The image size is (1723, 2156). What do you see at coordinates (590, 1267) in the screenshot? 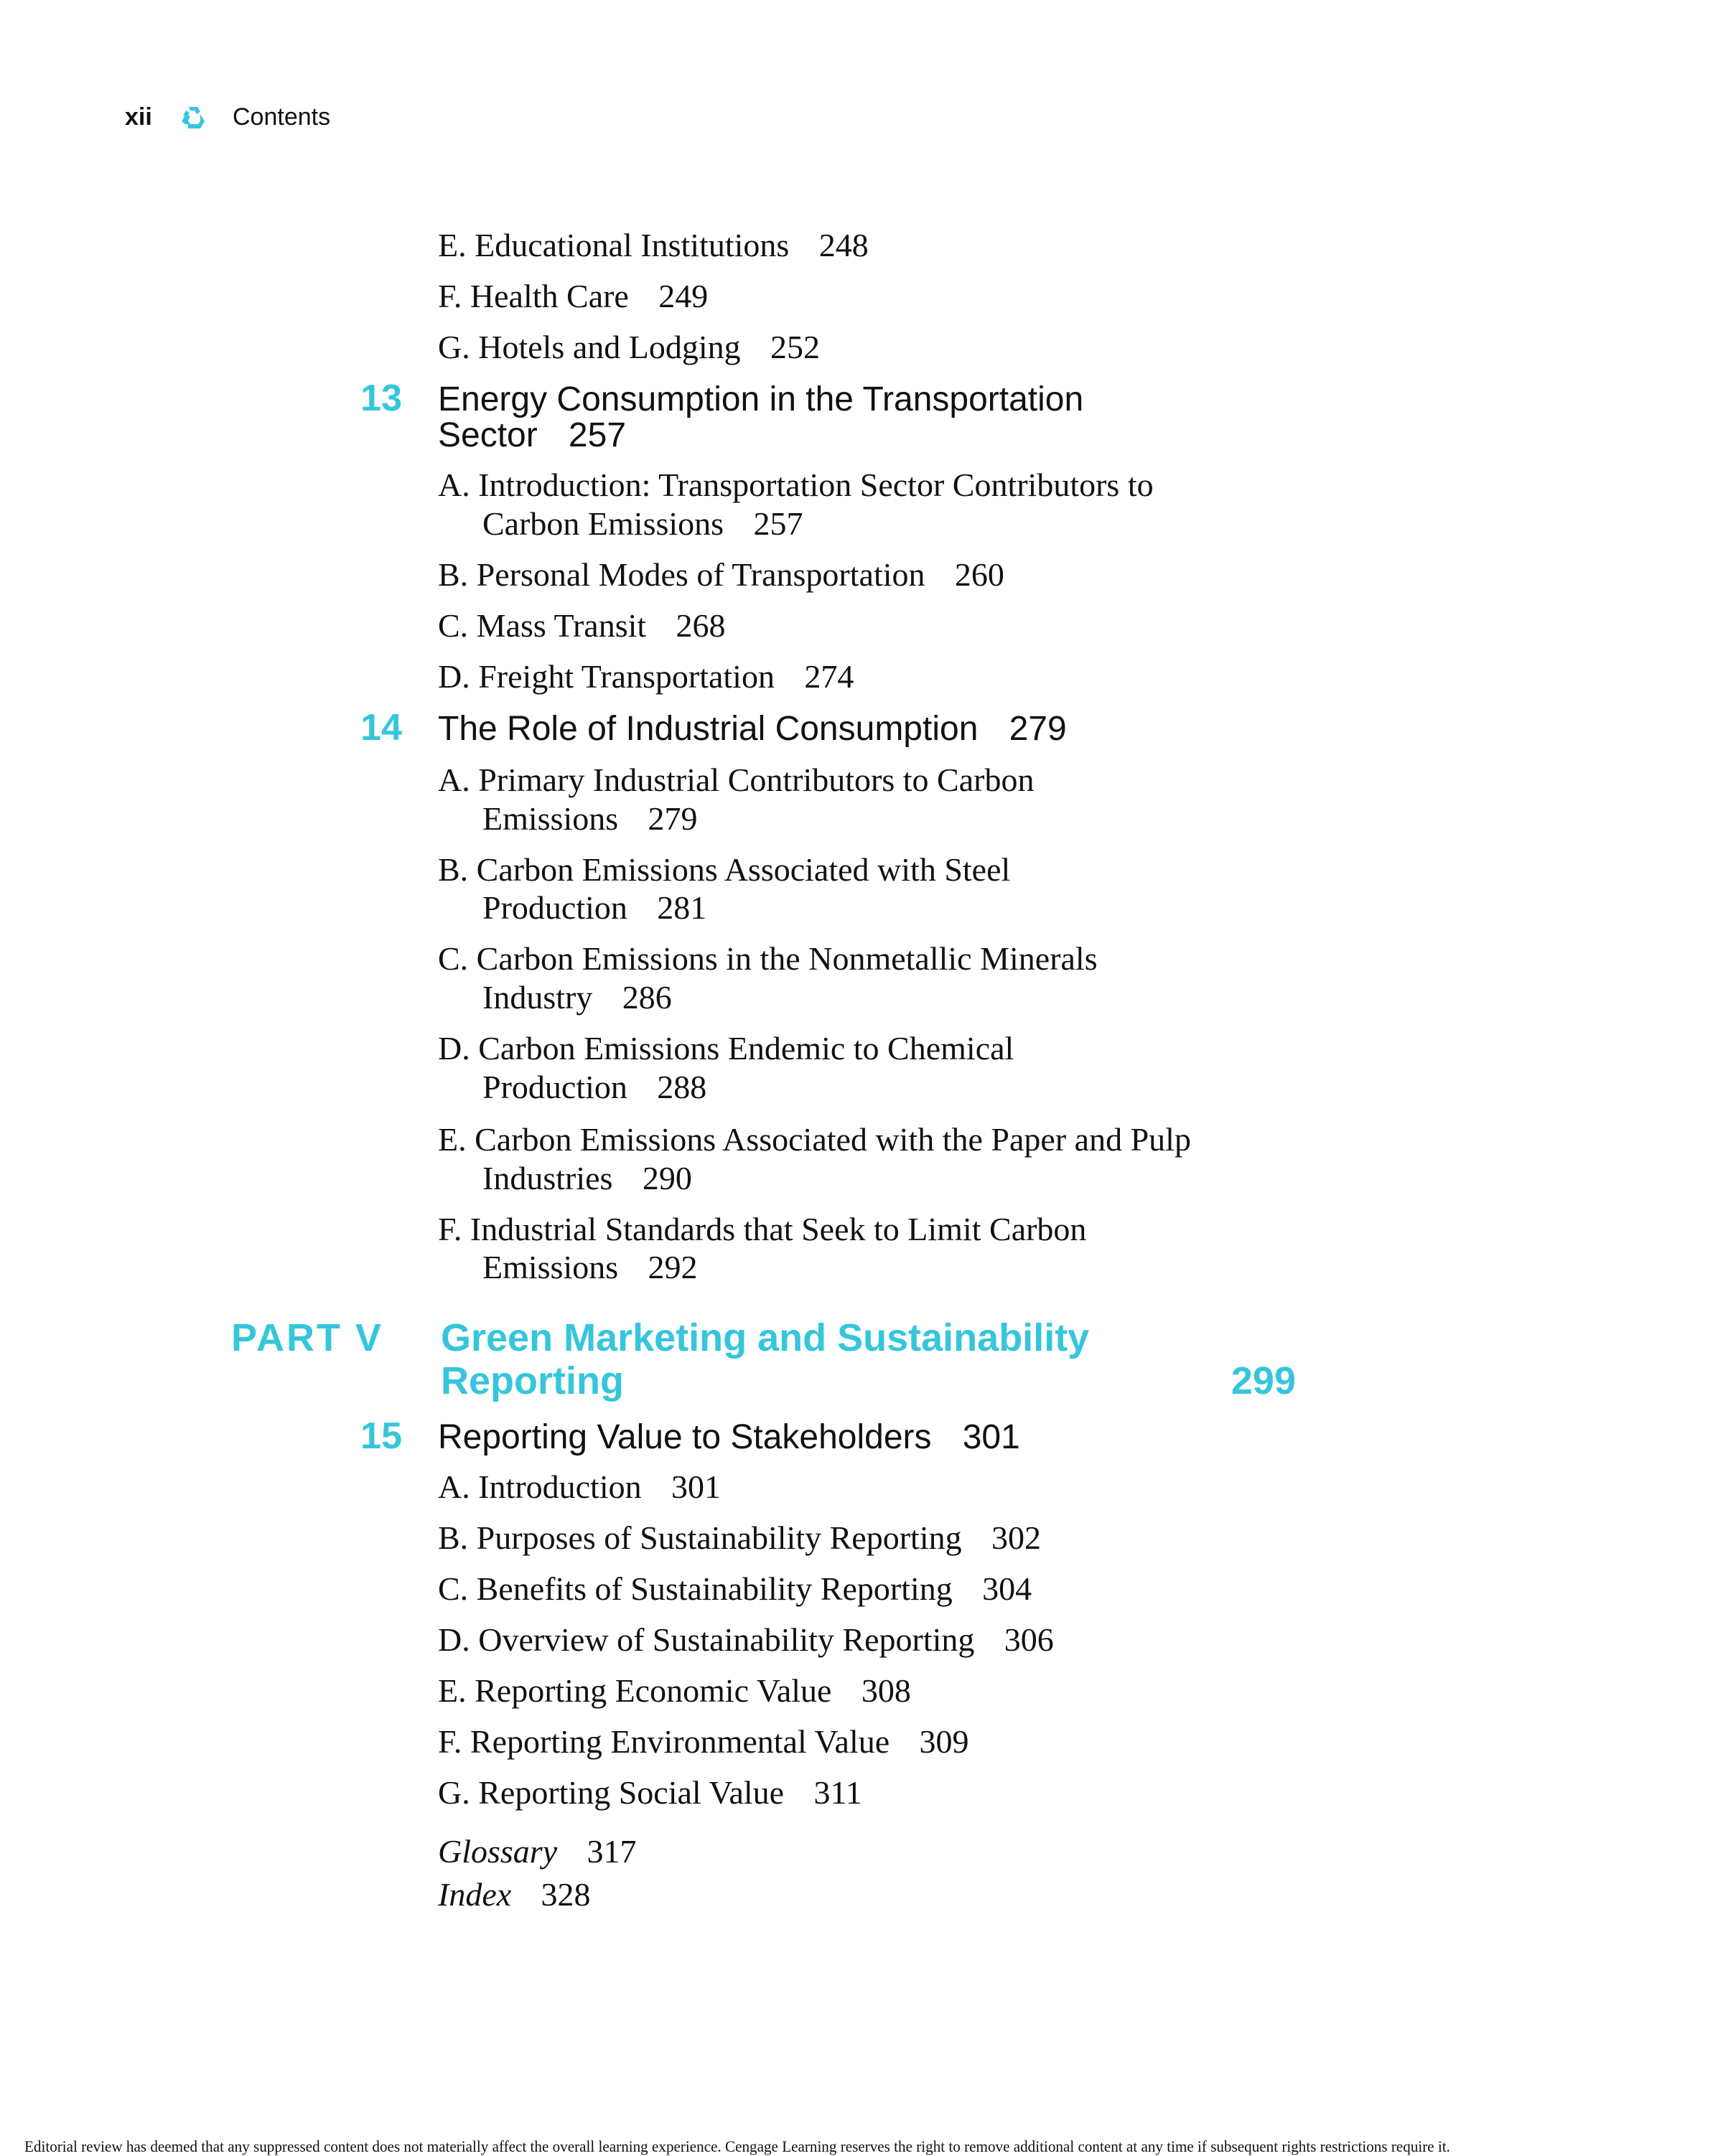
I see `toc-entry-cont: Emissions 292` at bounding box center [590, 1267].